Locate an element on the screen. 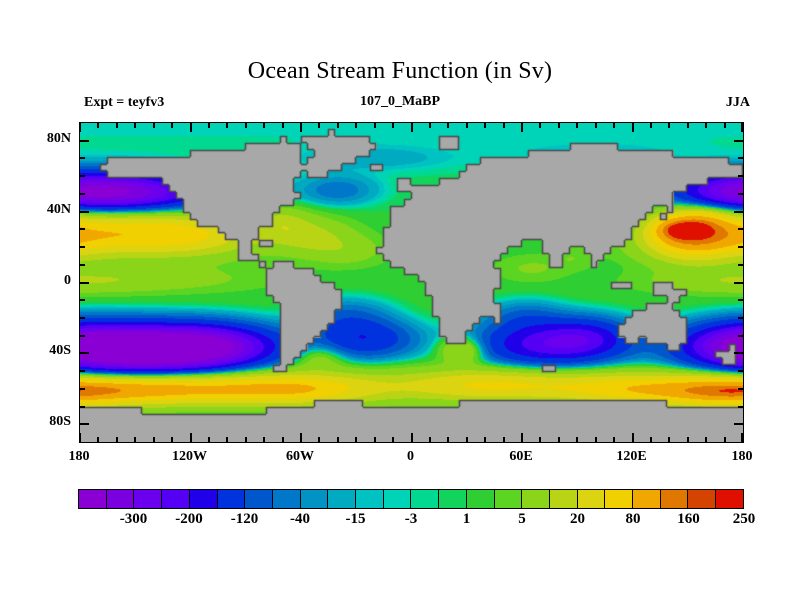 The image size is (800, 600). x-tick-label: 60E is located at coordinates (521, 456).